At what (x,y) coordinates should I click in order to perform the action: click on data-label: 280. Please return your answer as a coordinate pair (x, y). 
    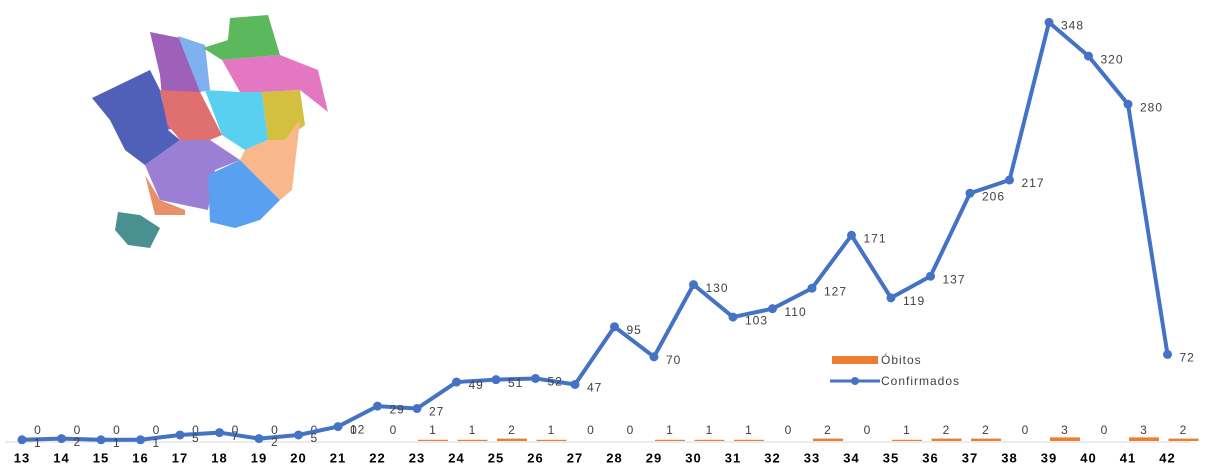
    Looking at the image, I should click on (1151, 107).